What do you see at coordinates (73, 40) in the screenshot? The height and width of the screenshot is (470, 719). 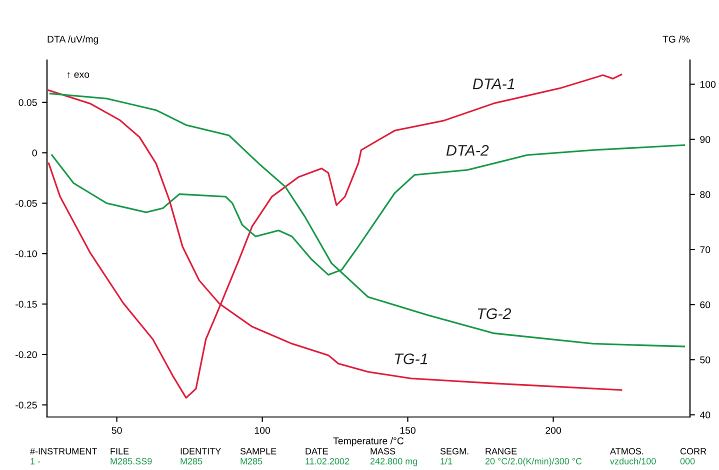 I see `y-axis-title: DTA /uV/mg` at bounding box center [73, 40].